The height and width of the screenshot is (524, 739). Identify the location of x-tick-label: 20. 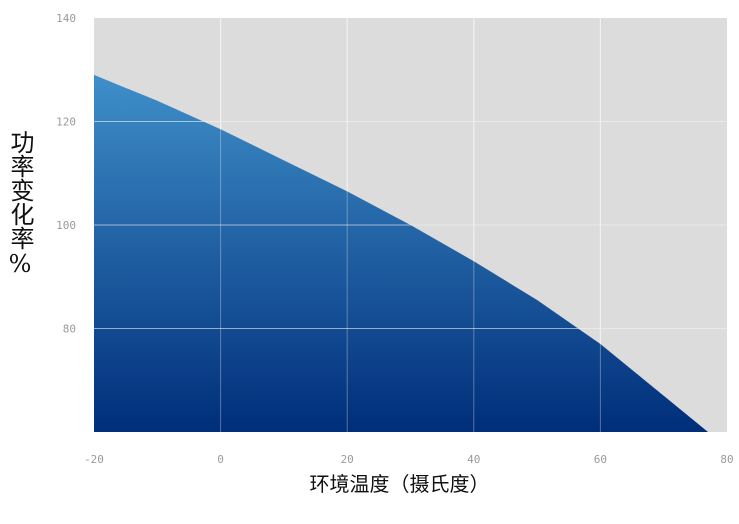
(347, 459).